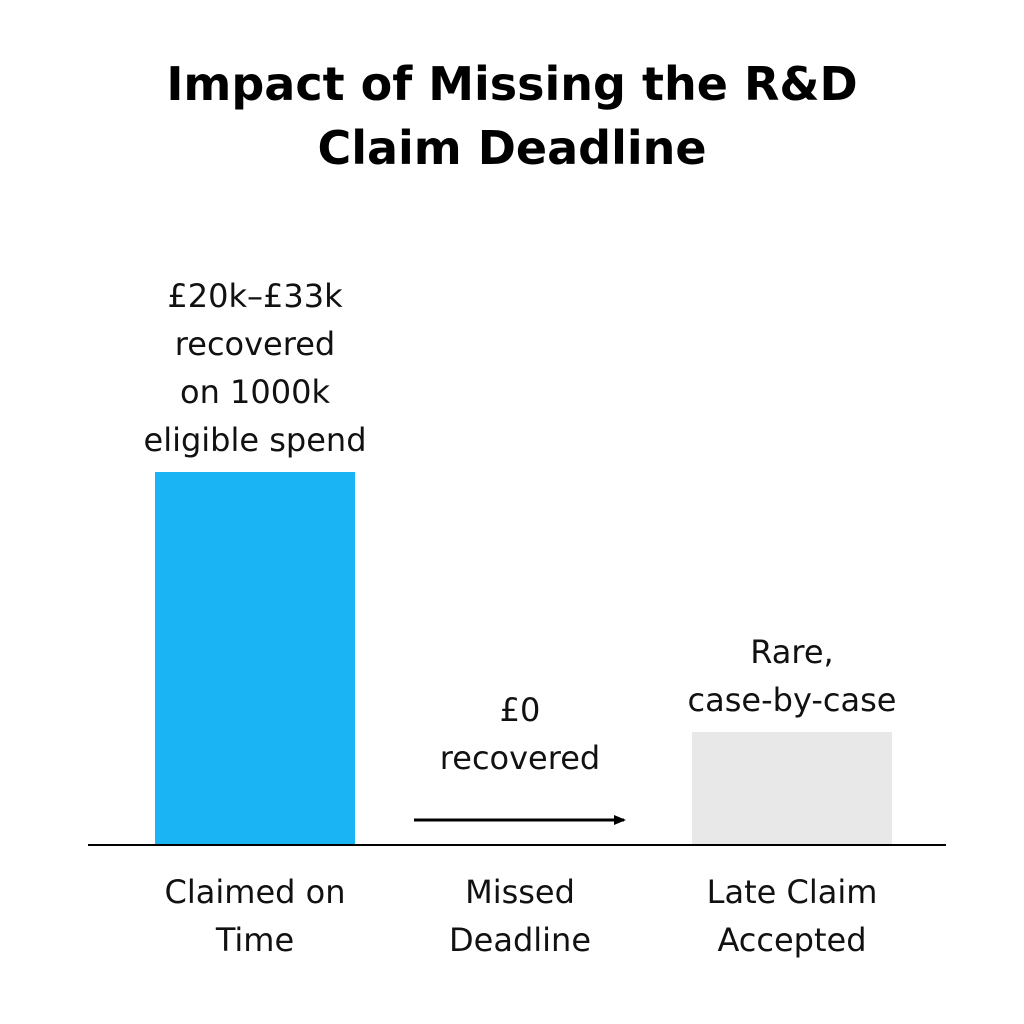  Describe the element at coordinates (792, 788) in the screenshot. I see `bar-late-claim-accepted` at that location.